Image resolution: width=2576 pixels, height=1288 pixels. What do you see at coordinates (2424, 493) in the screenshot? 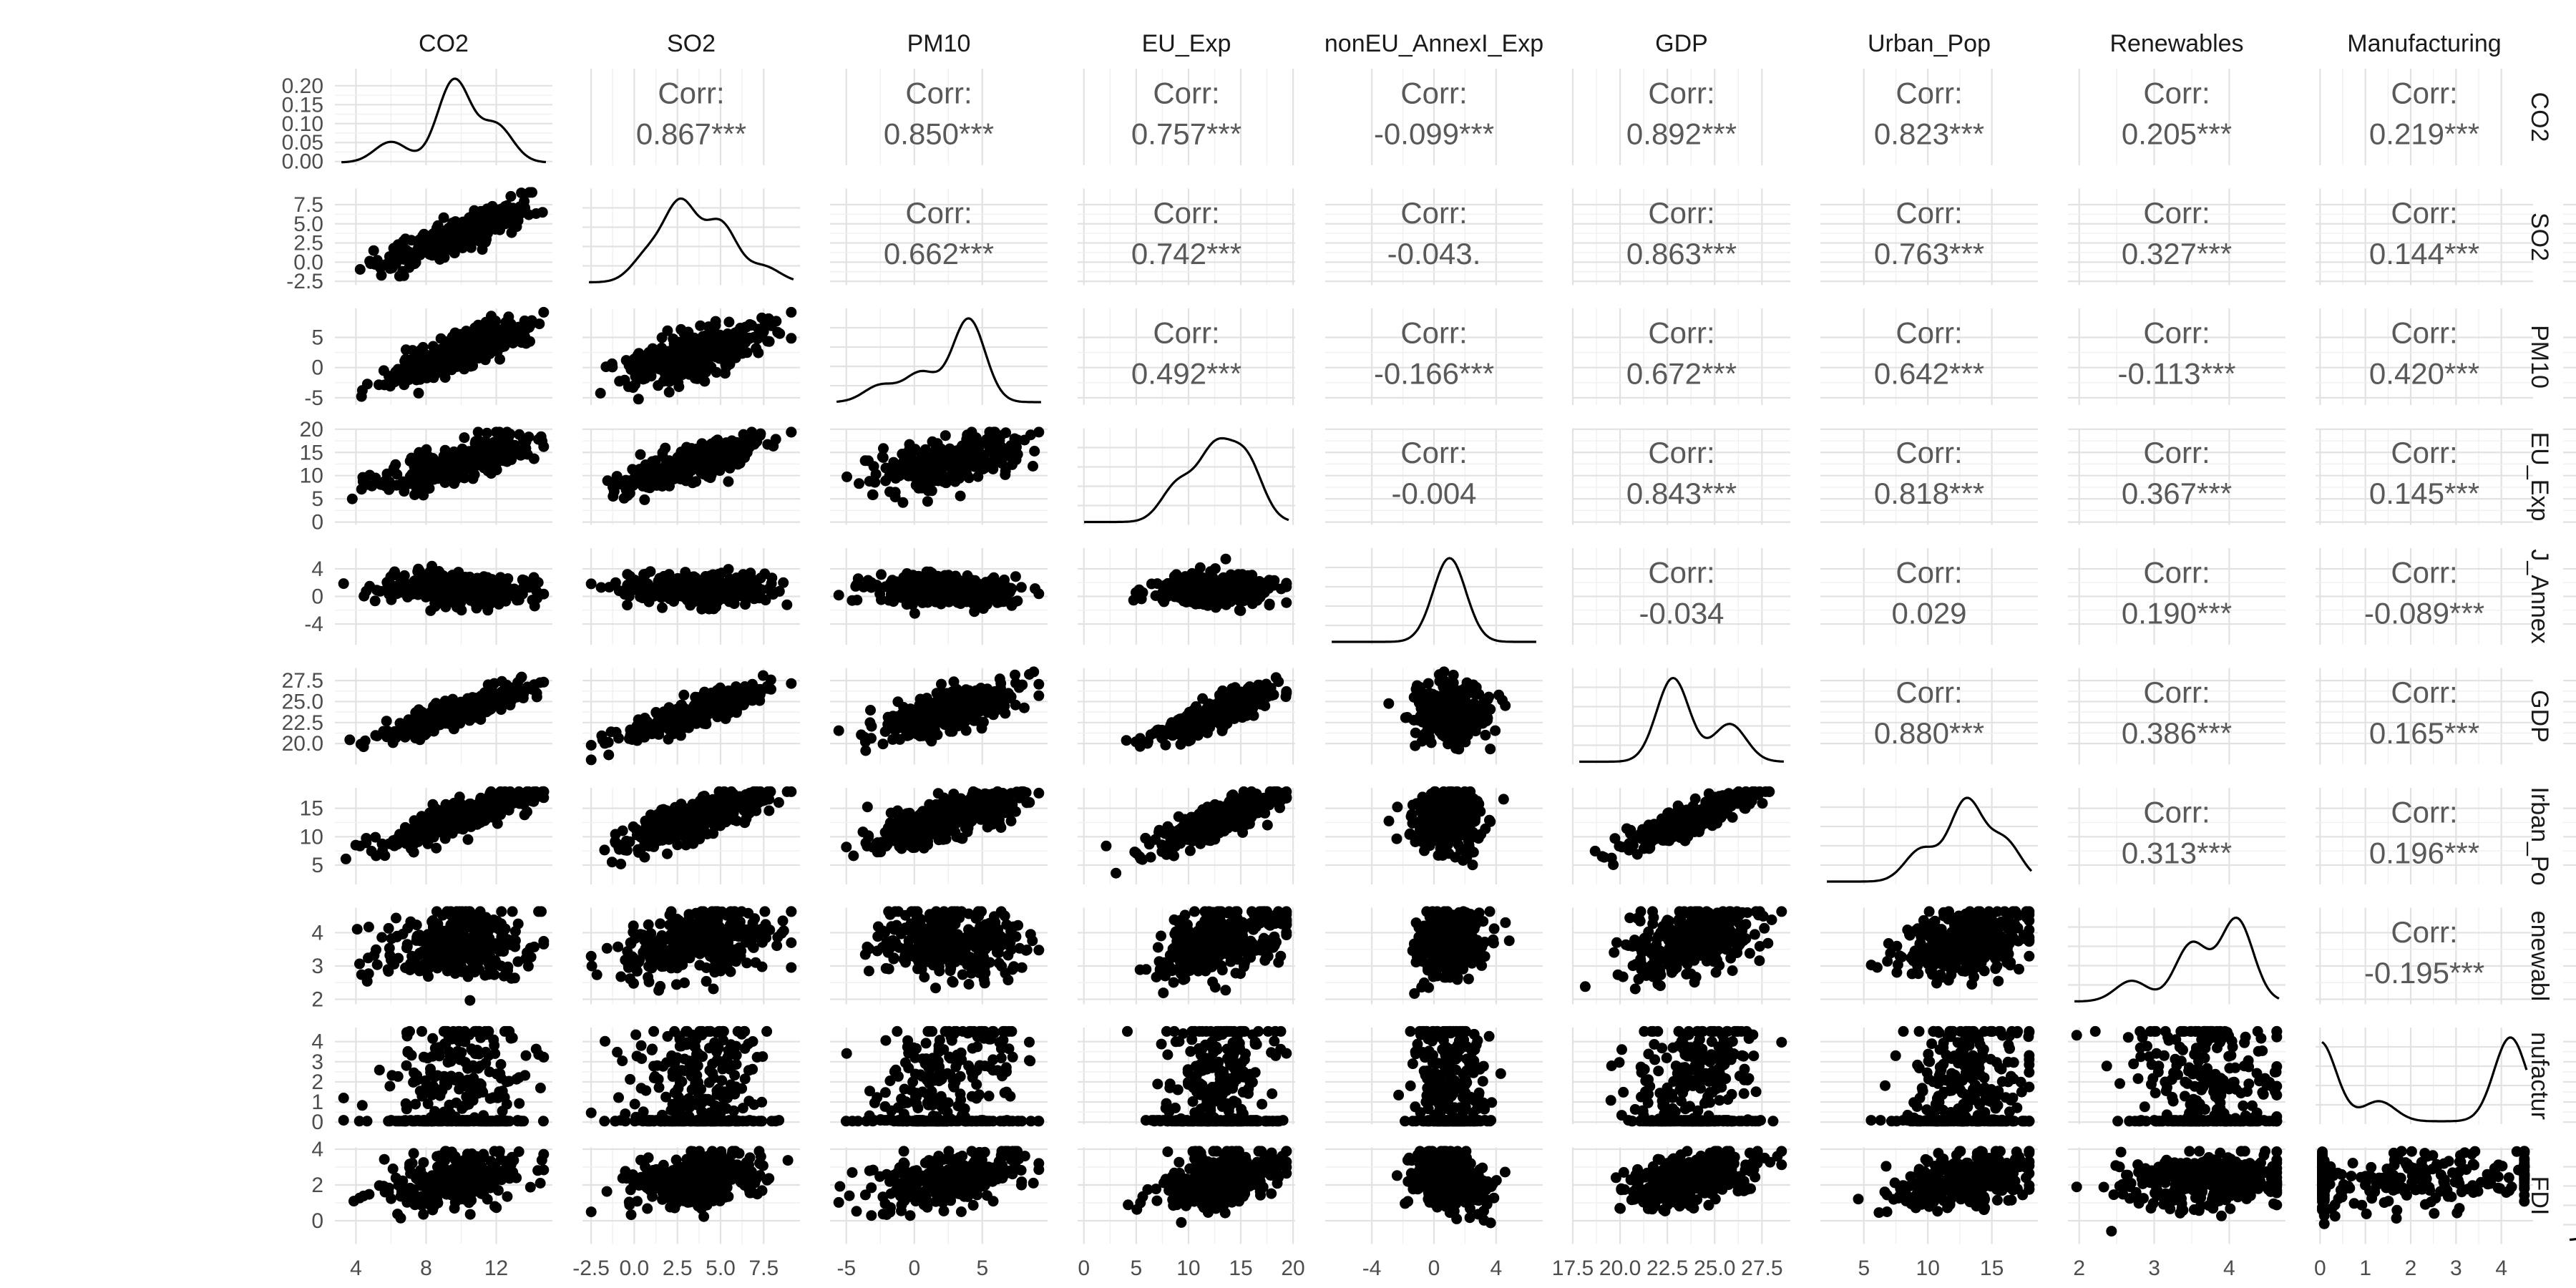
I see `corr-value: 0.145***` at bounding box center [2424, 493].